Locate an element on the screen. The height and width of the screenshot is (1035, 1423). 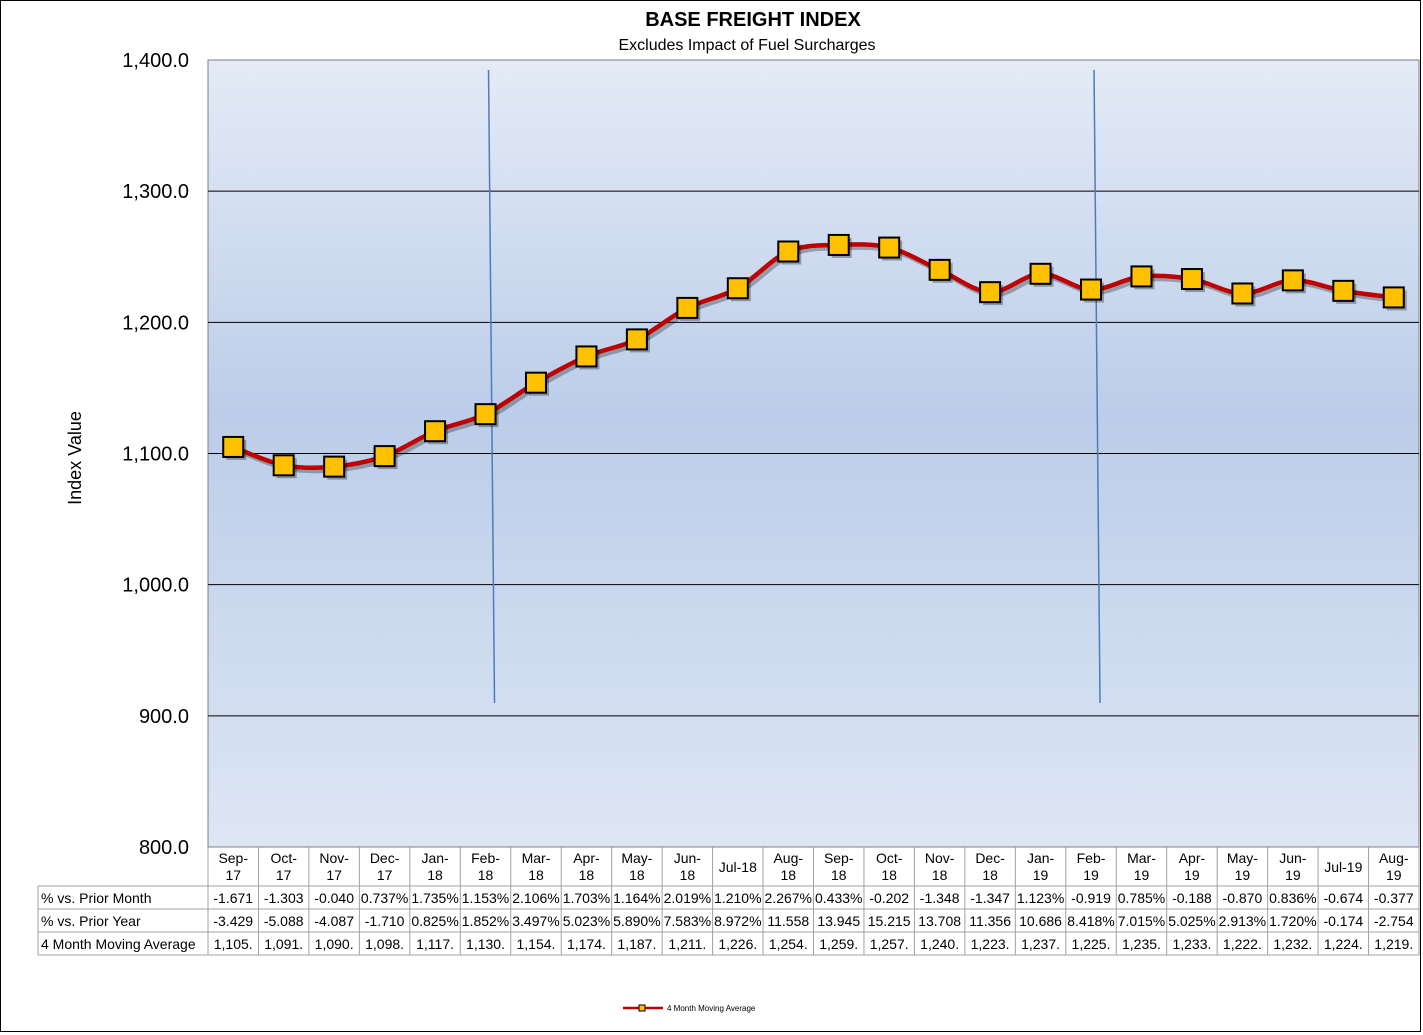
table-cell: 1,257. is located at coordinates (889, 944).